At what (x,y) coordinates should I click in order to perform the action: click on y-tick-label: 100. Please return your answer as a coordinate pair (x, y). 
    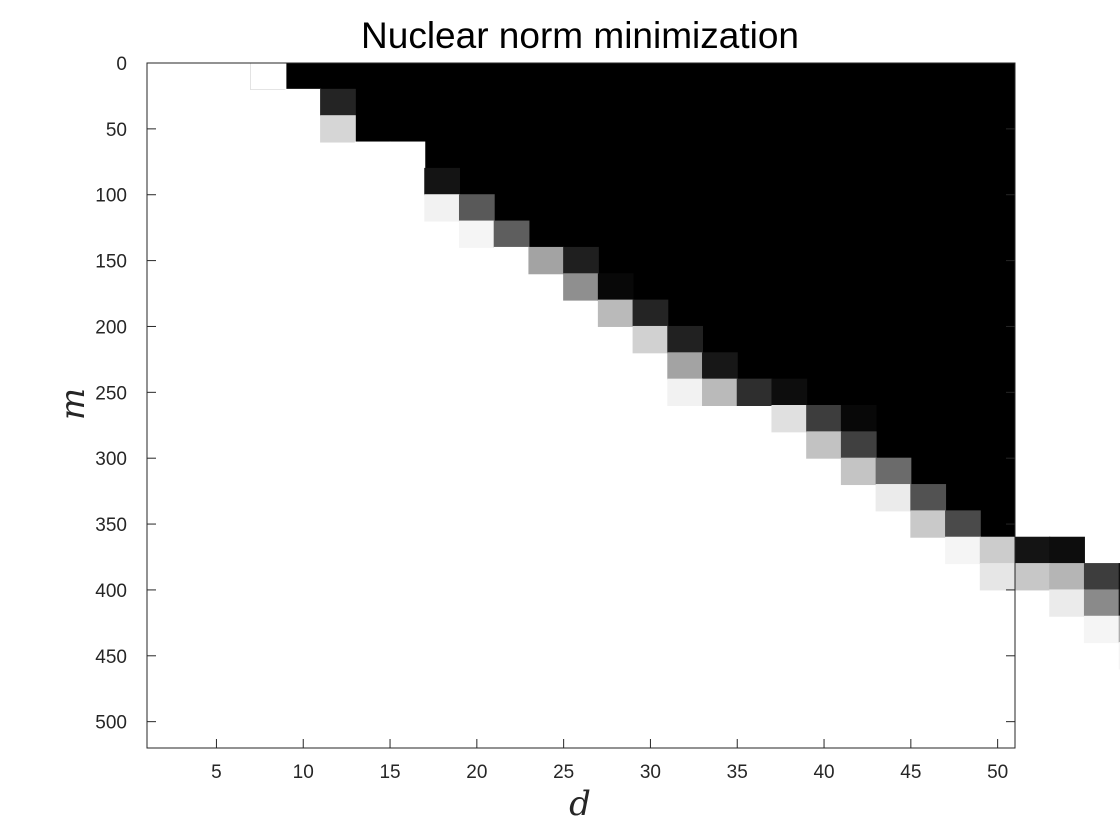
    Looking at the image, I should click on (111, 196).